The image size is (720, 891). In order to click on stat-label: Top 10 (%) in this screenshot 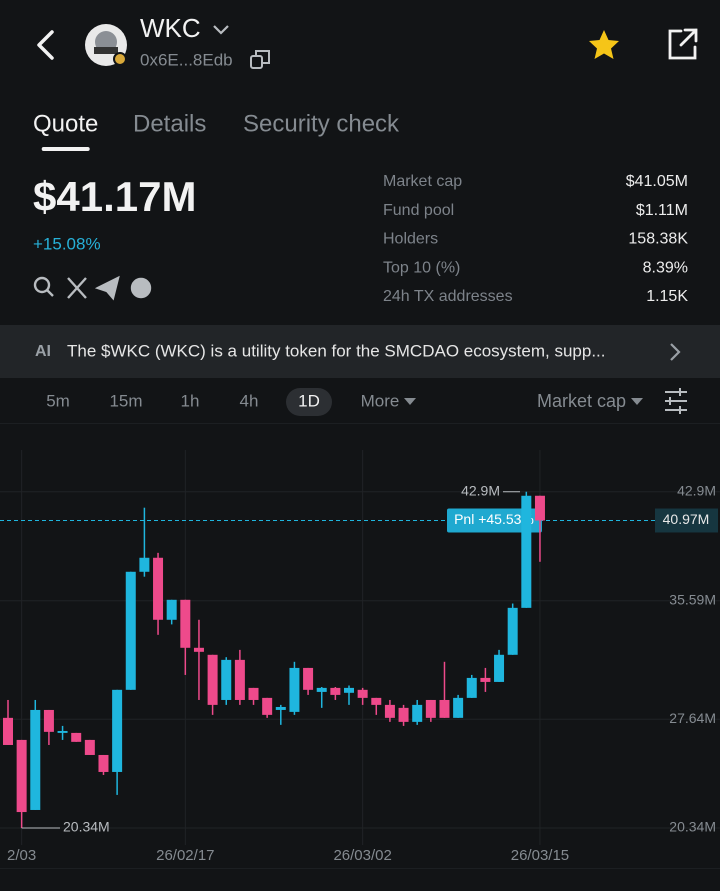, I will do `click(421, 267)`.